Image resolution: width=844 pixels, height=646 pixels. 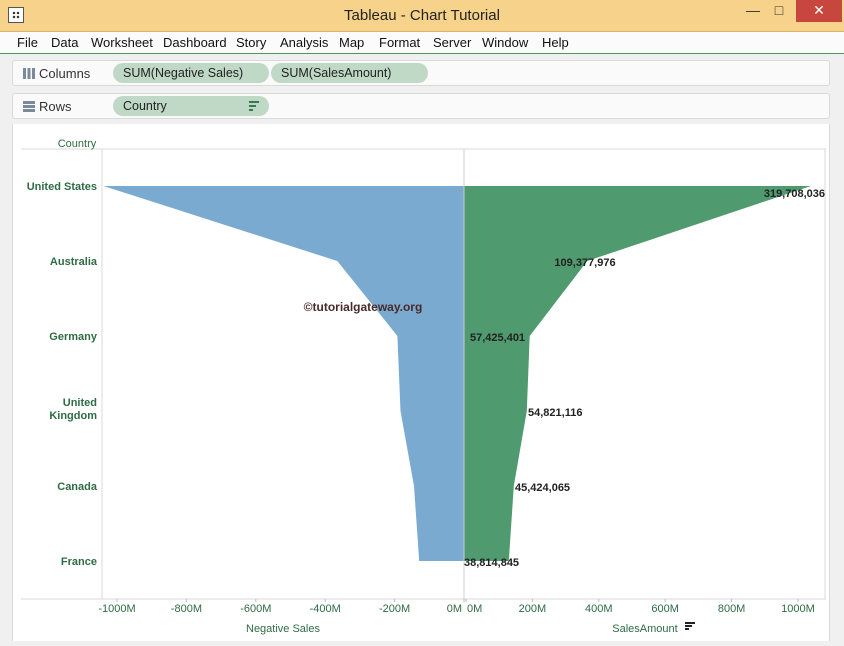 I want to click on menu-server: Server, so click(x=452, y=42).